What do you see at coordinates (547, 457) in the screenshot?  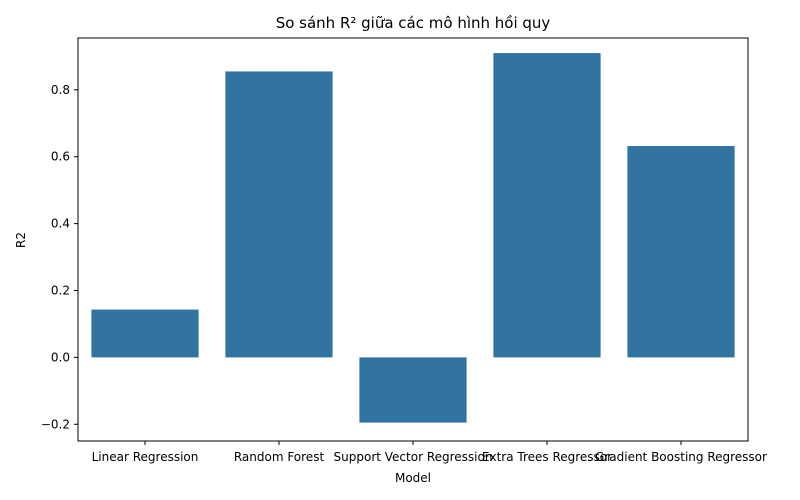 I see `x-tick-label: Extra Trees Regressor` at bounding box center [547, 457].